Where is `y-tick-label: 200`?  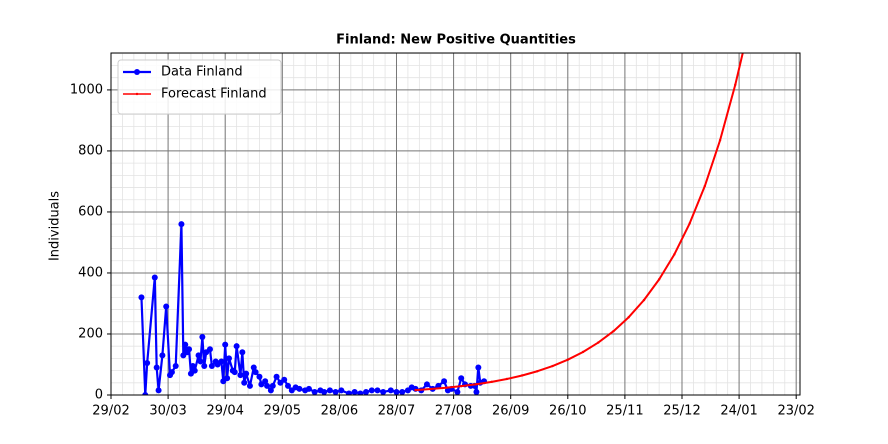 y-tick-label: 200 is located at coordinates (90, 333).